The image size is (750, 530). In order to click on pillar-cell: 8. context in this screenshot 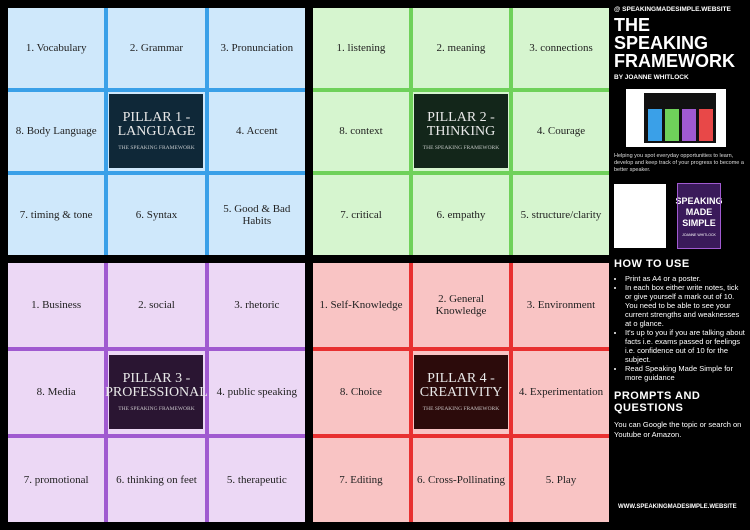, I will do `click(361, 131)`.